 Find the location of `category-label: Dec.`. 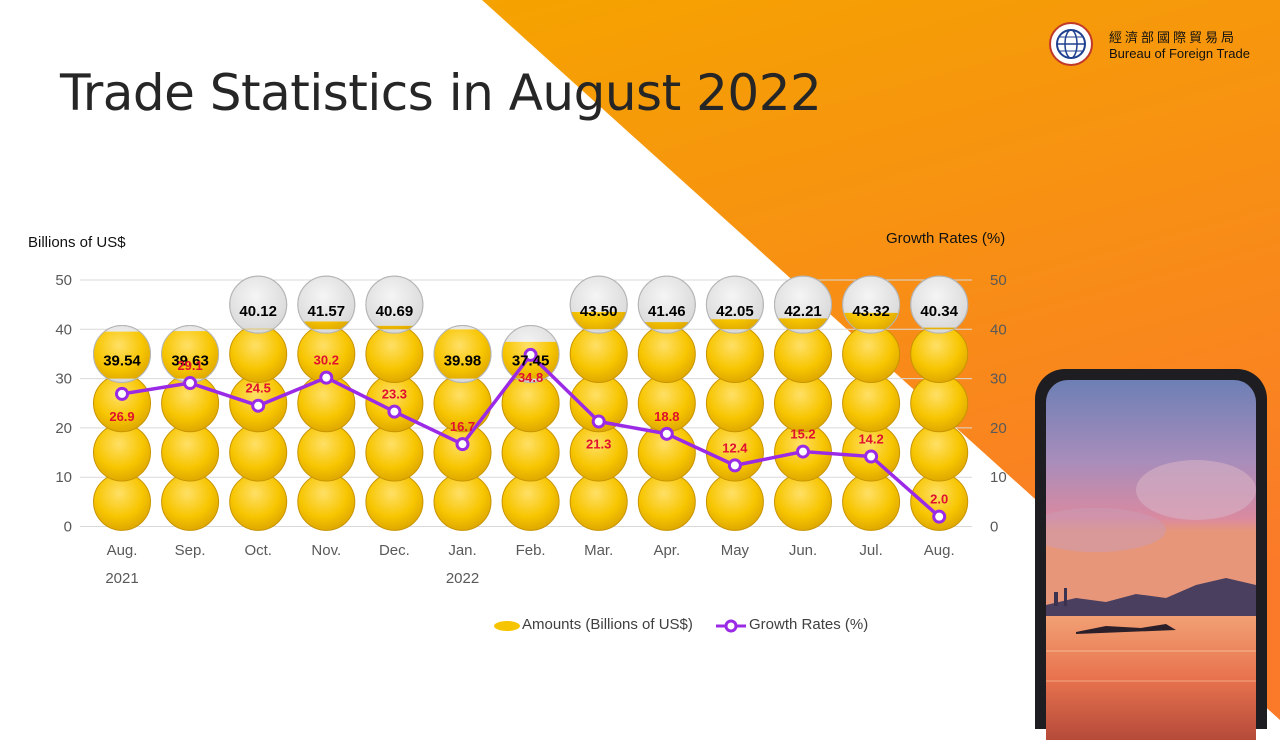

category-label: Dec. is located at coordinates (394, 550).